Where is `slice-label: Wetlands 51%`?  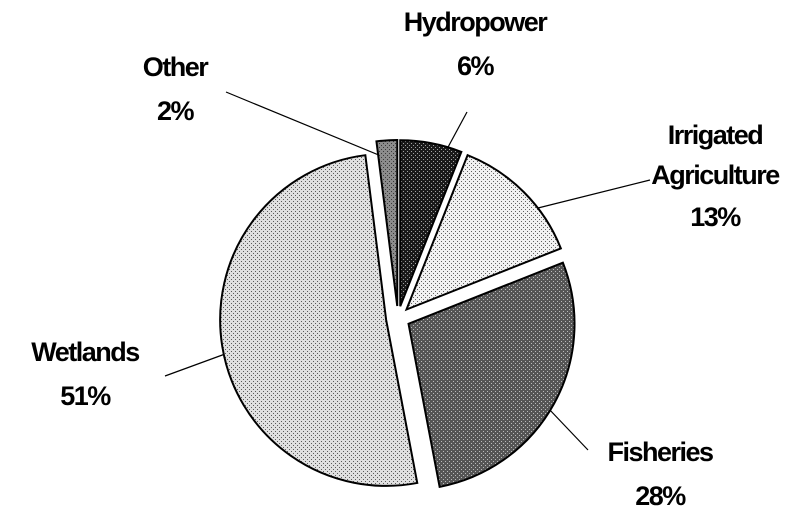 slice-label: Wetlands 51% is located at coordinates (85, 374).